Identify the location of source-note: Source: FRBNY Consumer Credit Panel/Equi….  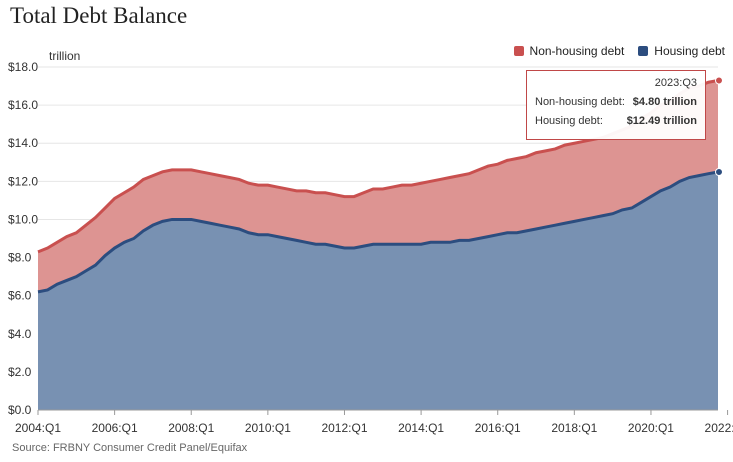
(130, 448).